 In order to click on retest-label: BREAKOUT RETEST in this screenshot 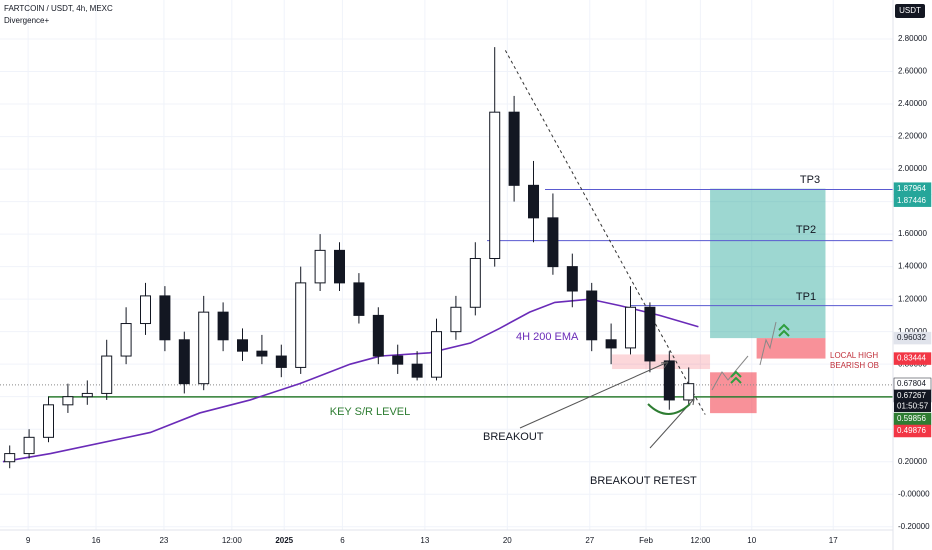, I will do `click(643, 481)`.